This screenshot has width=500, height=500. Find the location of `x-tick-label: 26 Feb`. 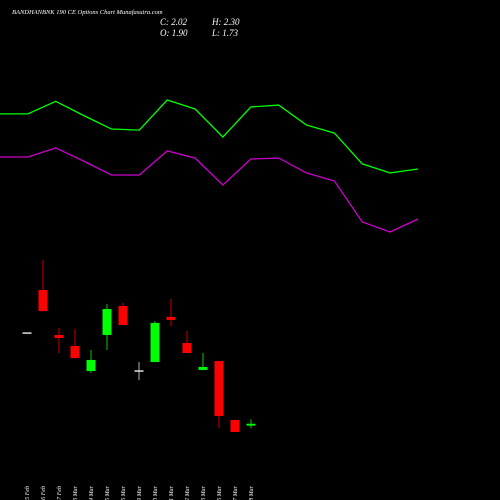

x-tick-label: 26 Feb is located at coordinates (44, 493).